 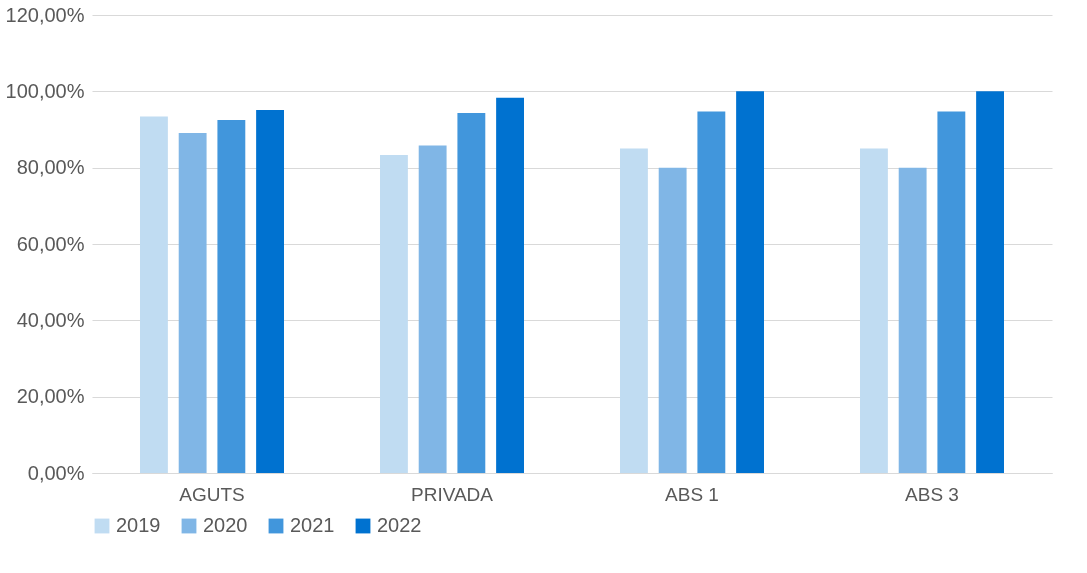 What do you see at coordinates (50, 396) in the screenshot?
I see `y-tick-label: 20,00%` at bounding box center [50, 396].